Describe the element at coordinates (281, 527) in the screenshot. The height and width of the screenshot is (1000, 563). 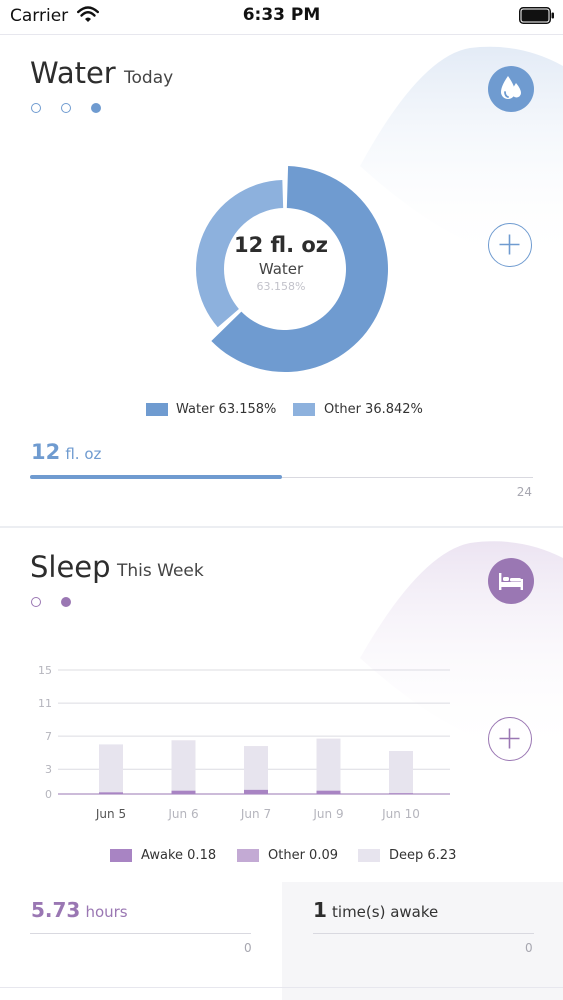
I see `card-divider` at that location.